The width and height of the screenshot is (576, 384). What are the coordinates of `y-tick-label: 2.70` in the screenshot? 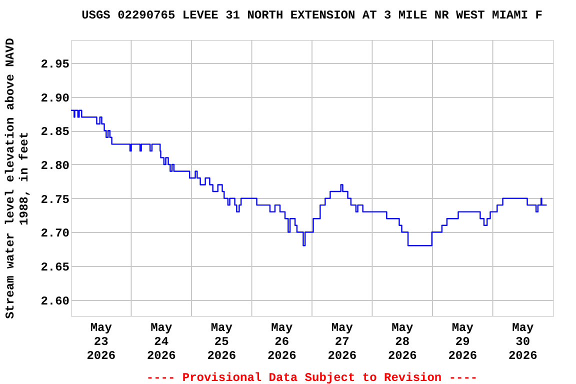 It's located at (55, 233).